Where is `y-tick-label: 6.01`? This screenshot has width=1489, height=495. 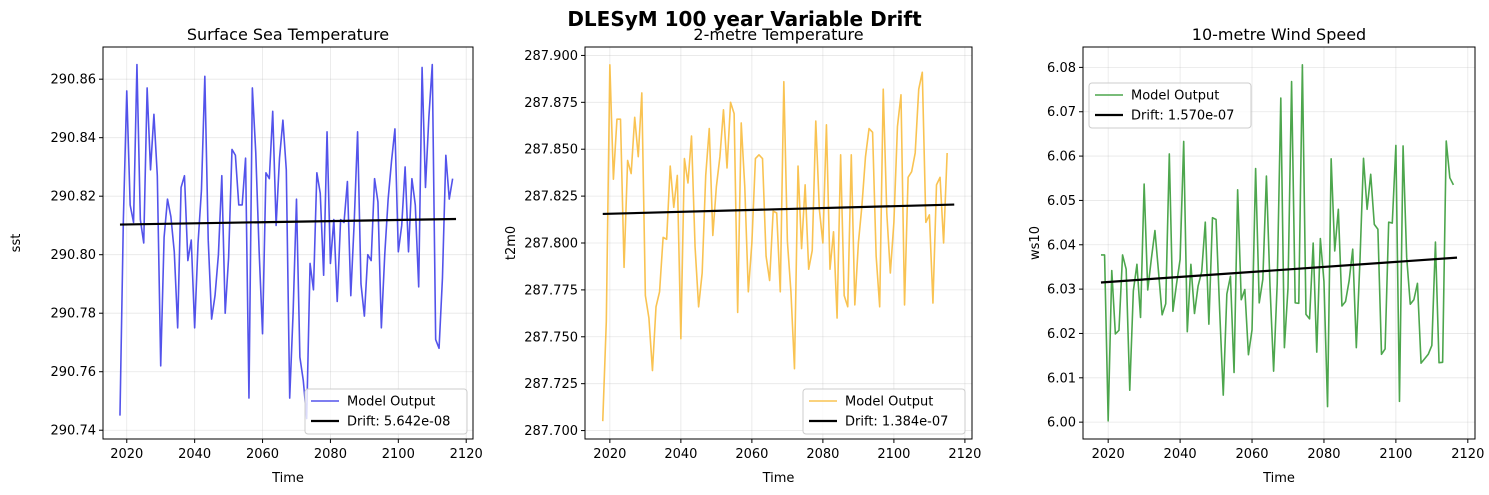 y-tick-label: 6.01 is located at coordinates (1061, 378).